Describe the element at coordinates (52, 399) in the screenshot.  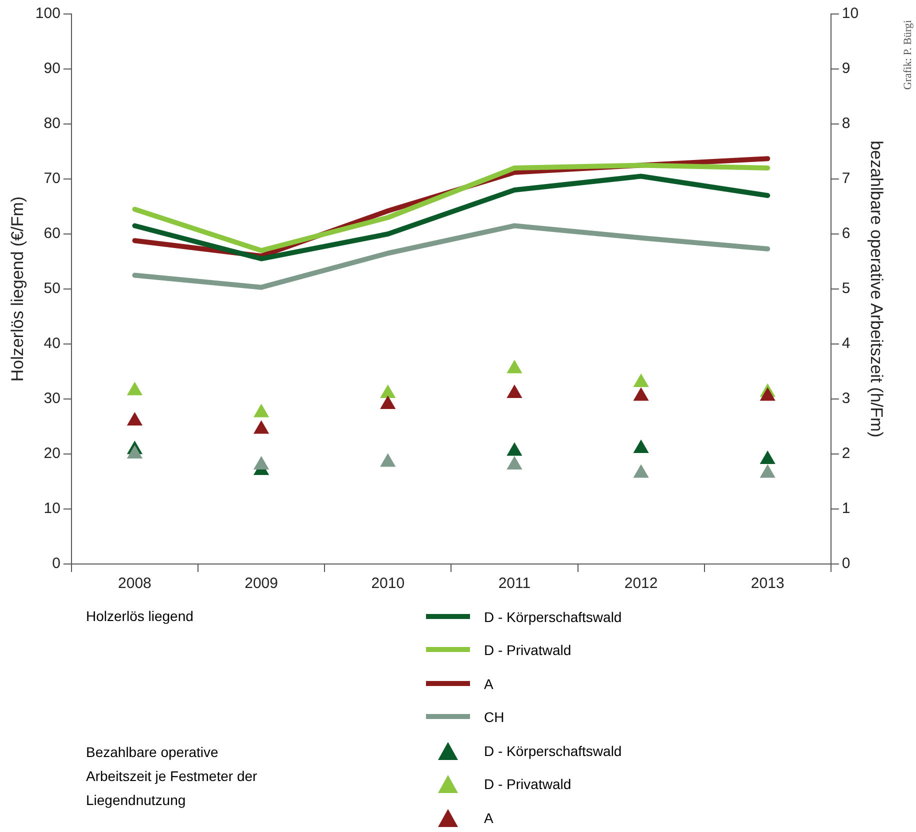
I see `y-tick-label: 30` at that location.